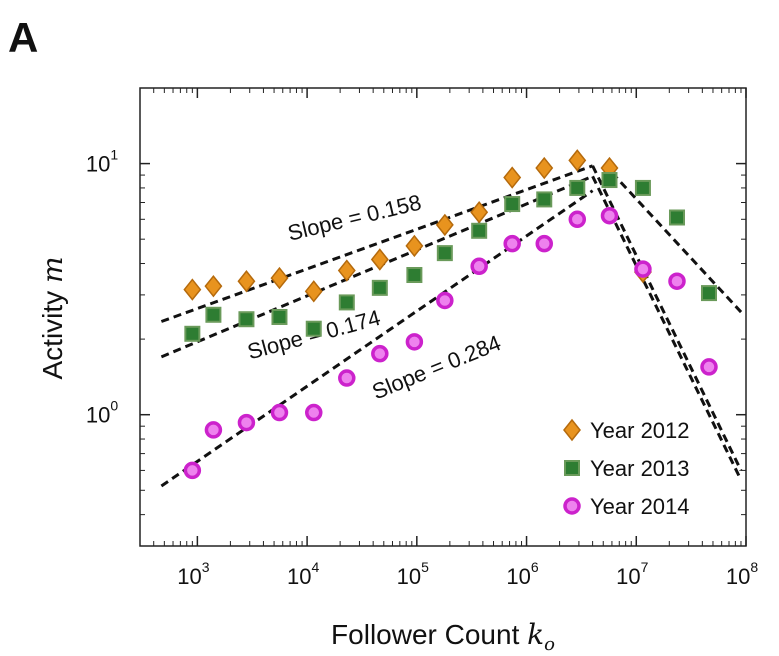 This screenshot has height=656, width=779. I want to click on slope-annotation: Slope = 0.284, so click(436, 367).